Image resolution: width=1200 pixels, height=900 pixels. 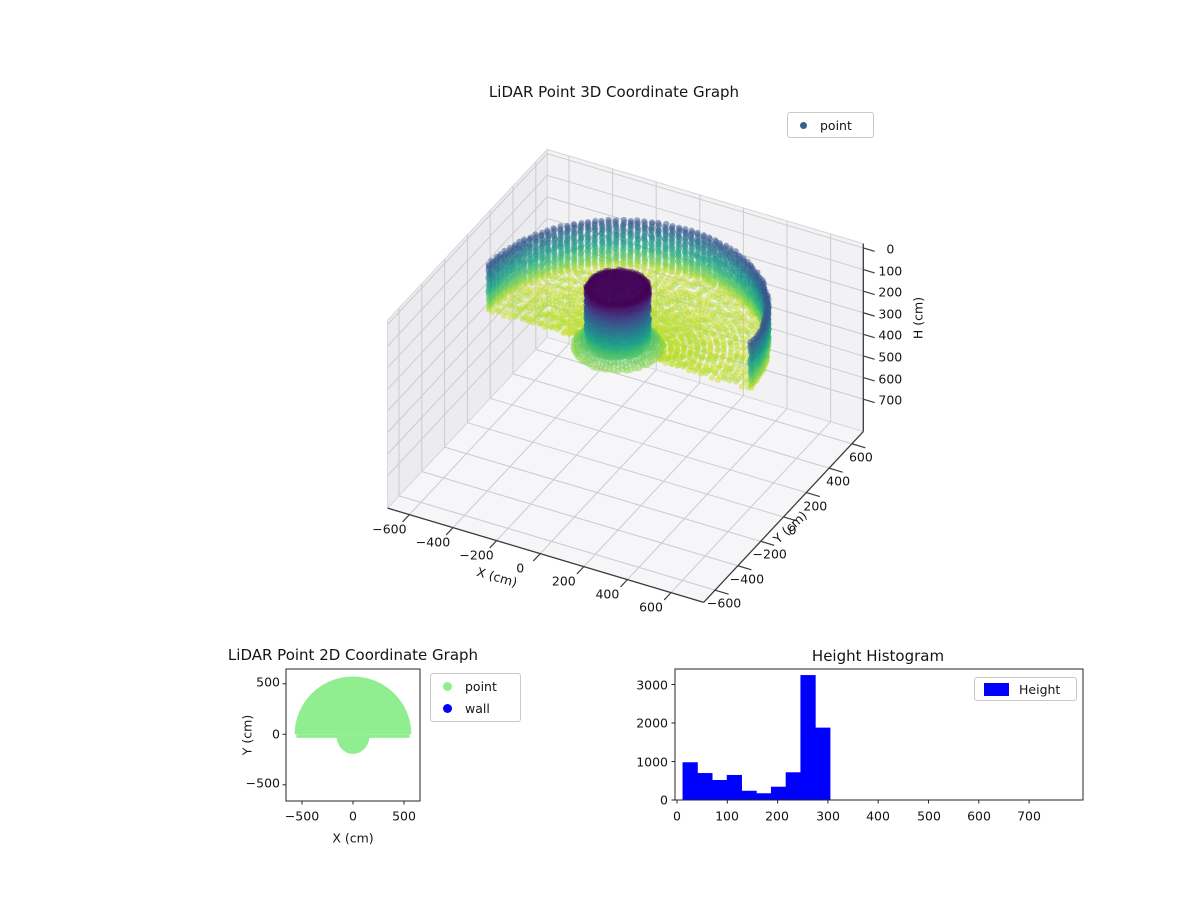 I want to click on plot3d-legend: point, so click(x=830, y=125).